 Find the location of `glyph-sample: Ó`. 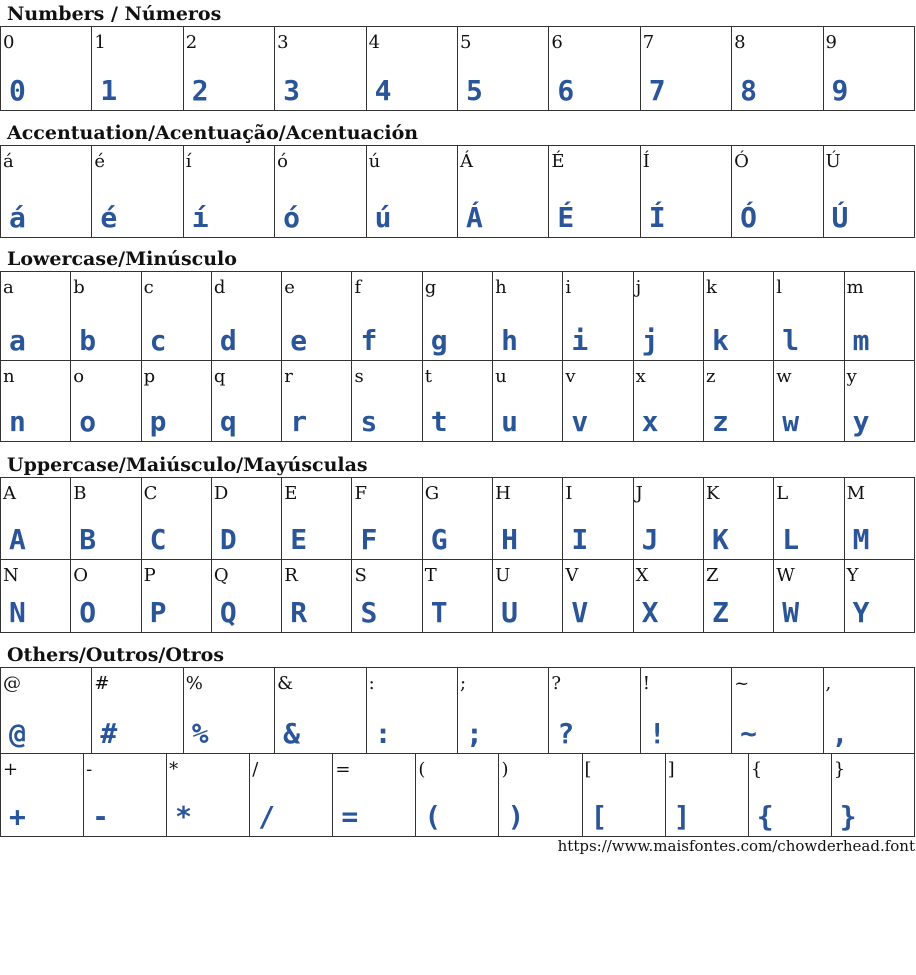

glyph-sample: Ó is located at coordinates (748, 217).